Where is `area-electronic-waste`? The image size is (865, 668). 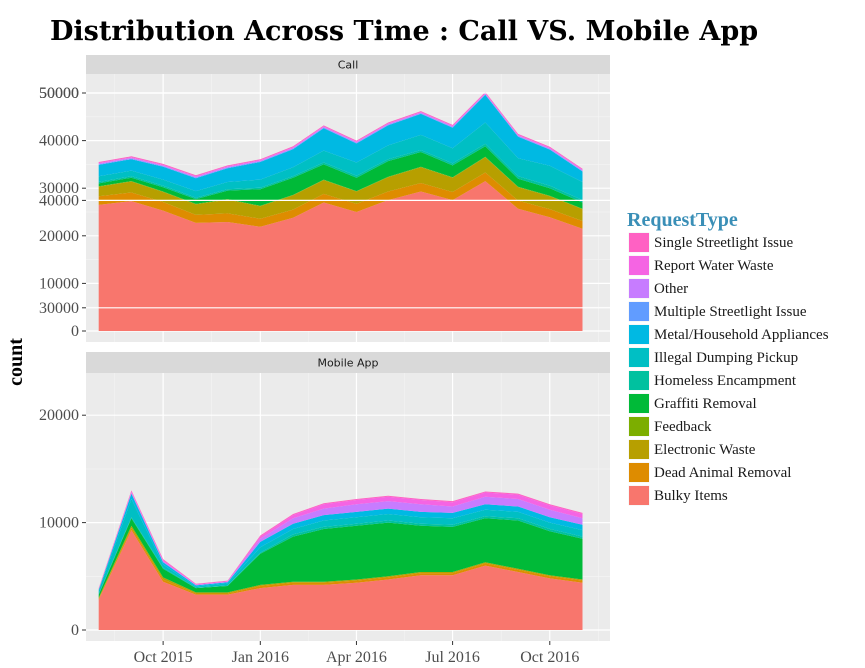 area-electronic-waste is located at coordinates (340, 189).